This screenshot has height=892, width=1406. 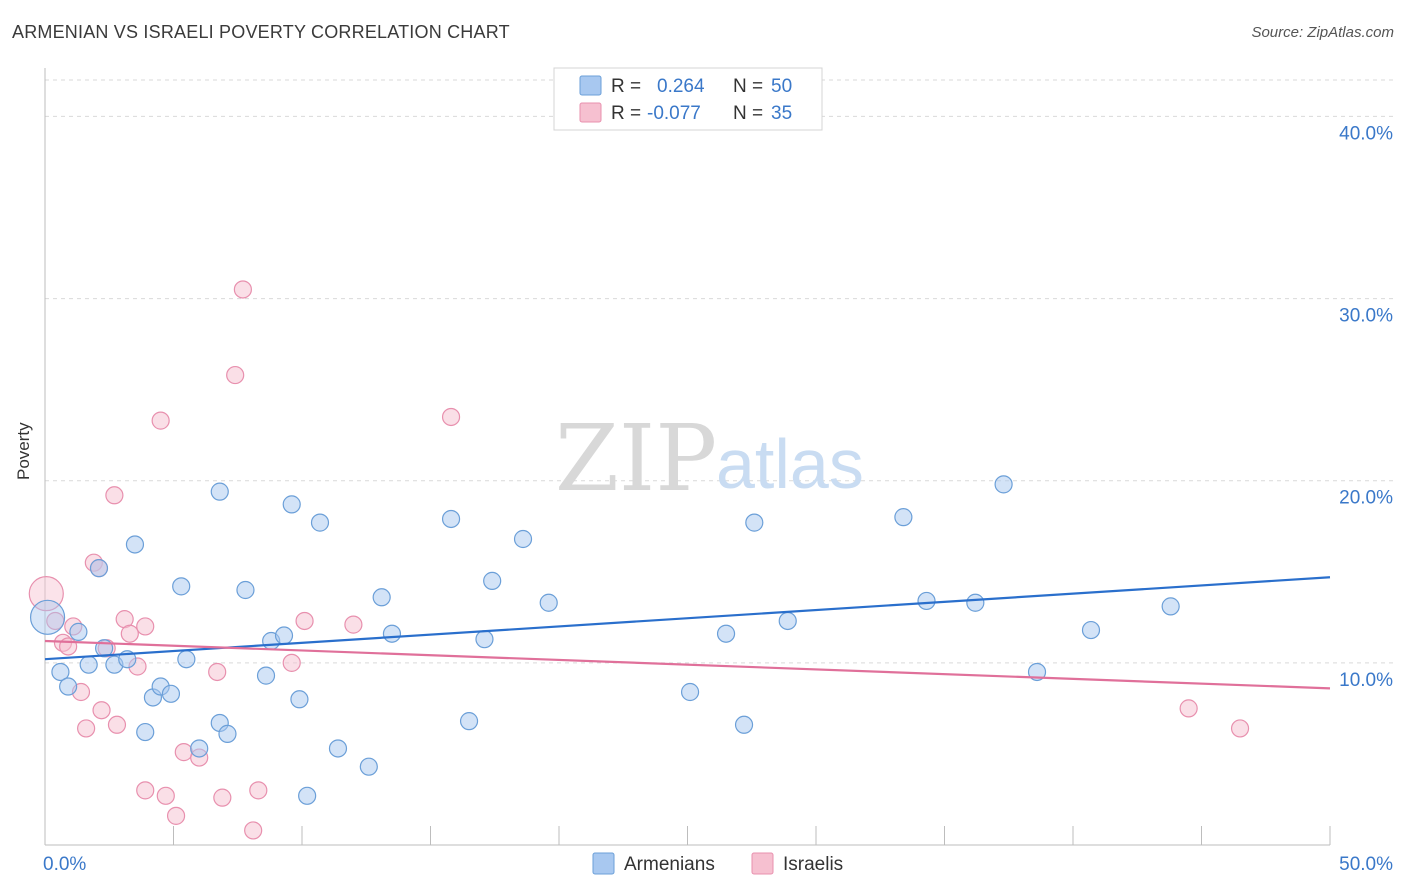 What do you see at coordinates (687, 618) in the screenshot?
I see `armenian-trend-line` at bounding box center [687, 618].